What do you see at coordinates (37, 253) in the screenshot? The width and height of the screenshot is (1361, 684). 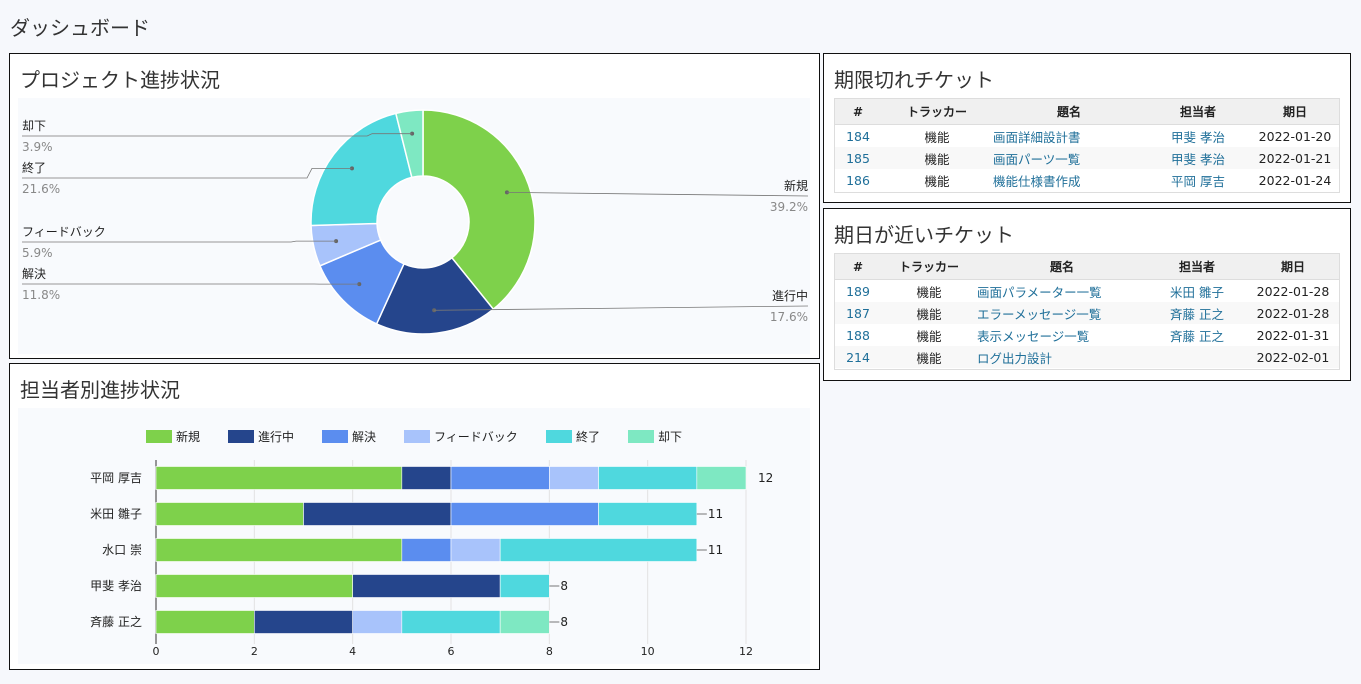 I see `slice-percent: 5.9%` at bounding box center [37, 253].